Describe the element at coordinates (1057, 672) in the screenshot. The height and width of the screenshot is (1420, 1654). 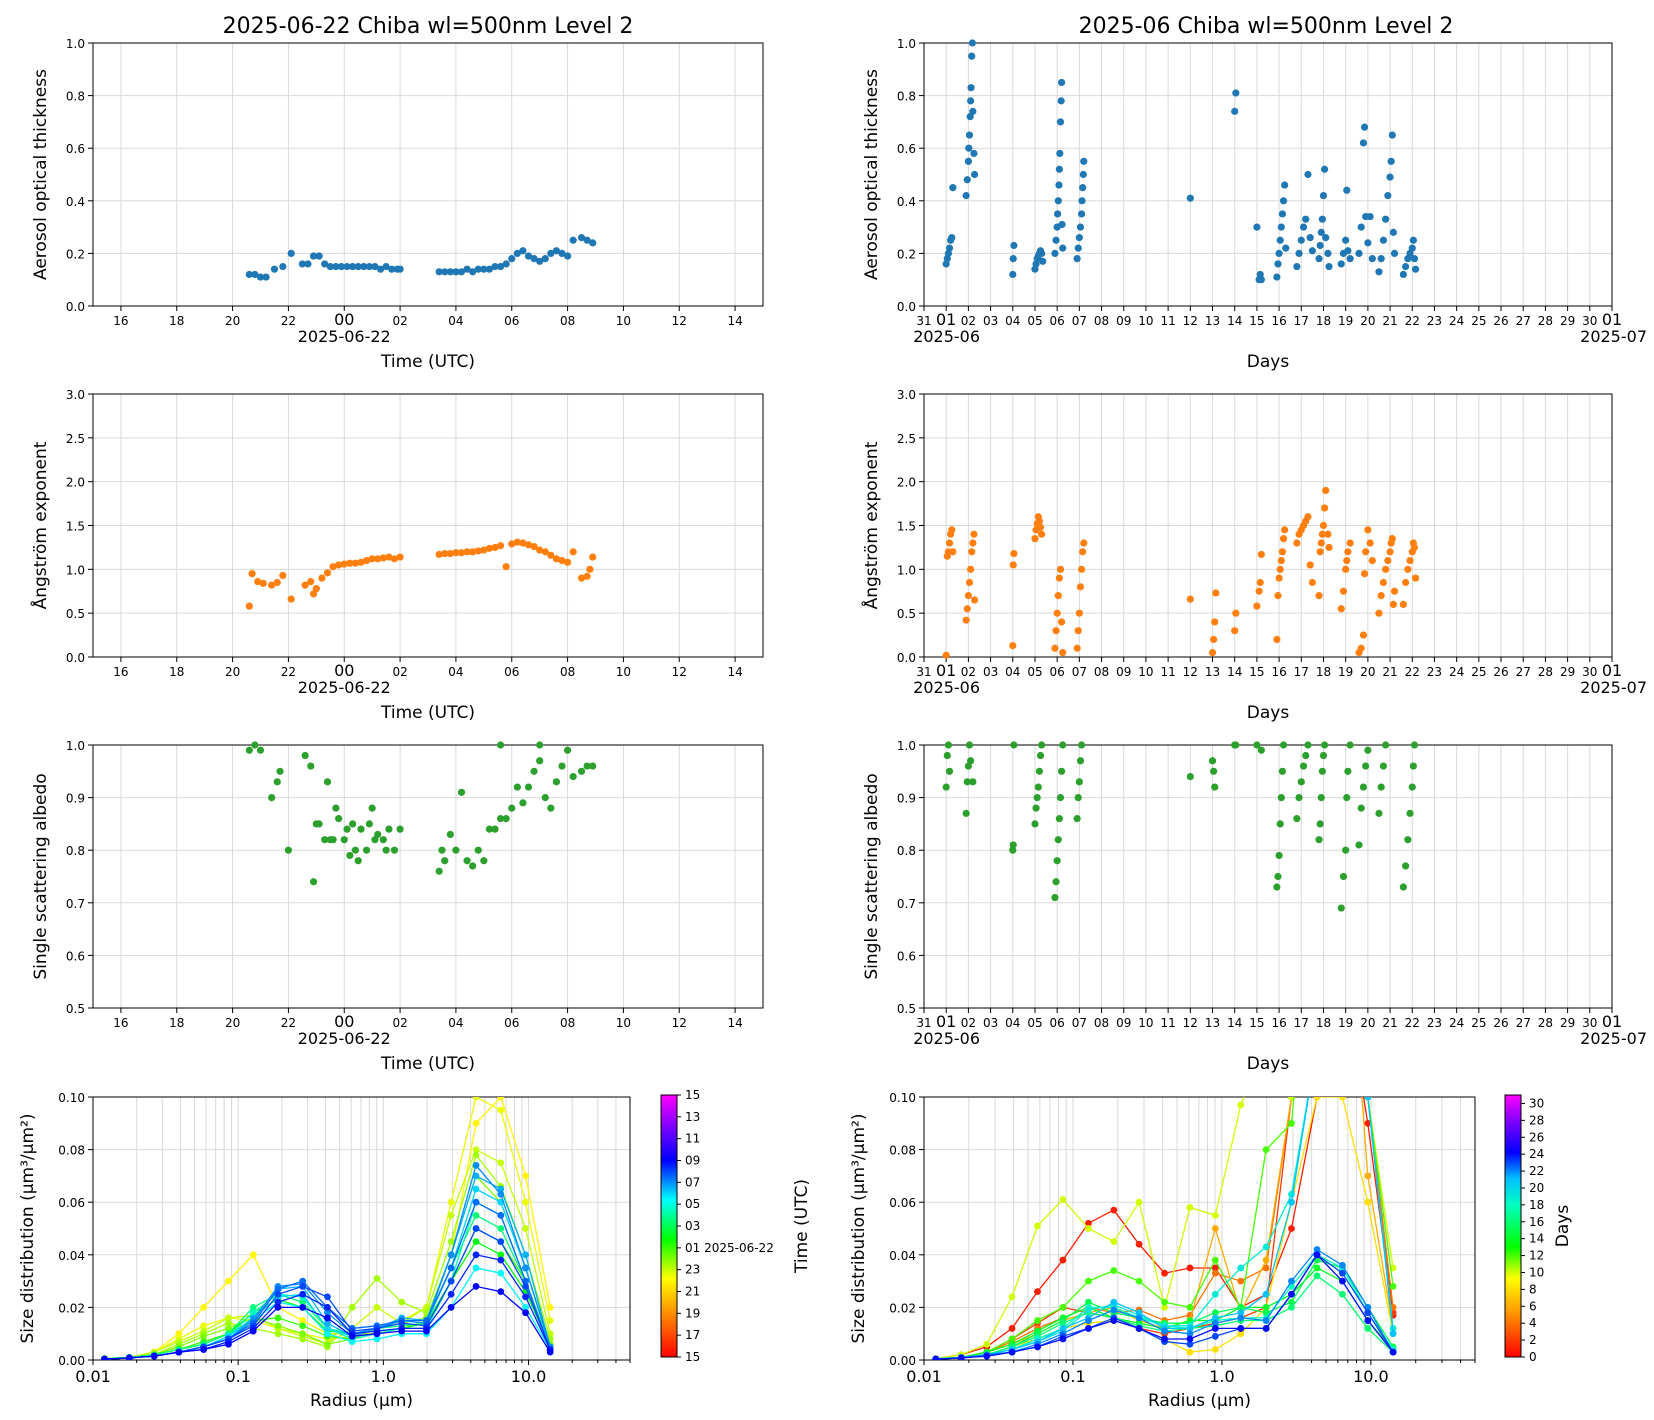
I see `x-tick-label: 06` at that location.